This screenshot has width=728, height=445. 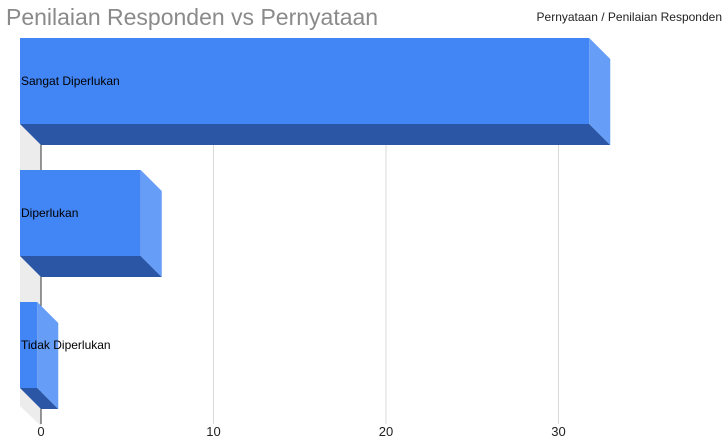 What do you see at coordinates (66, 345) in the screenshot?
I see `category-label-2: Tidak Diperlukan` at bounding box center [66, 345].